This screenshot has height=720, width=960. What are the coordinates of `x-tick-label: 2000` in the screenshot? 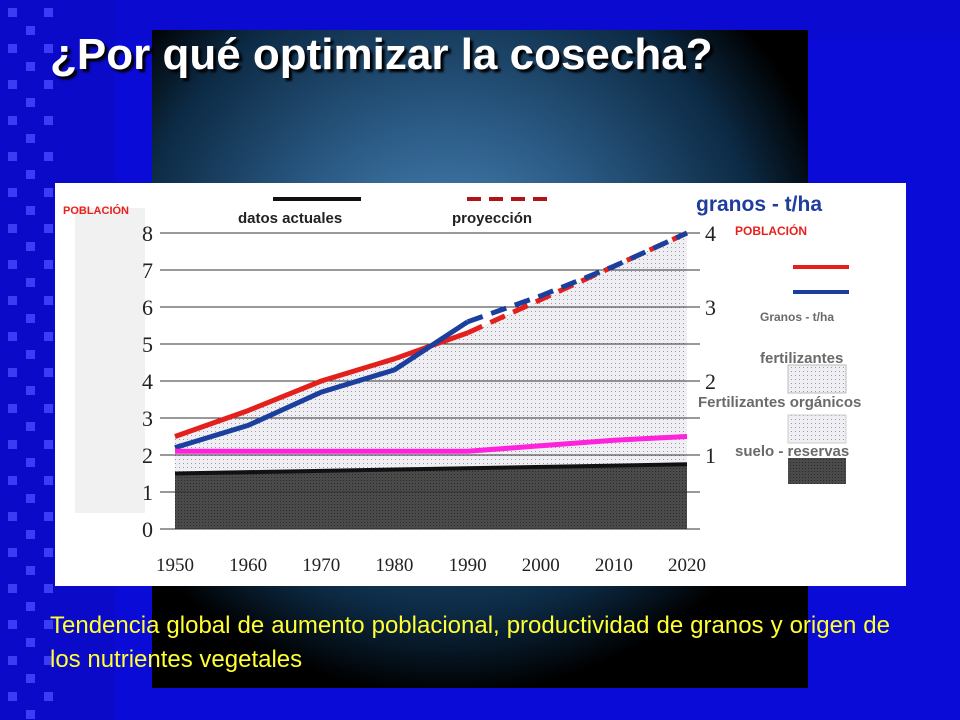 It's located at (541, 565).